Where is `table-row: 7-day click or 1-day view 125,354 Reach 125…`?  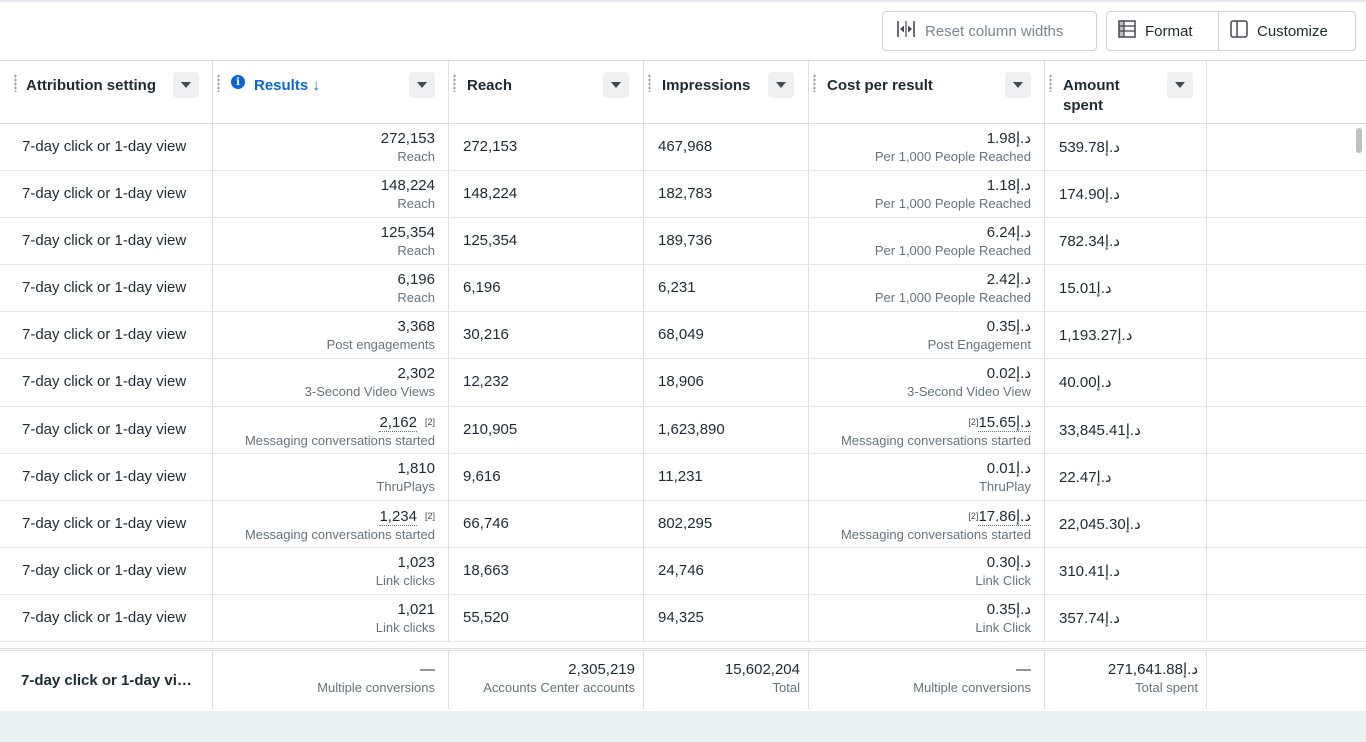 table-row: 7-day click or 1-day view 125,354 Reach 125… is located at coordinates (683, 242).